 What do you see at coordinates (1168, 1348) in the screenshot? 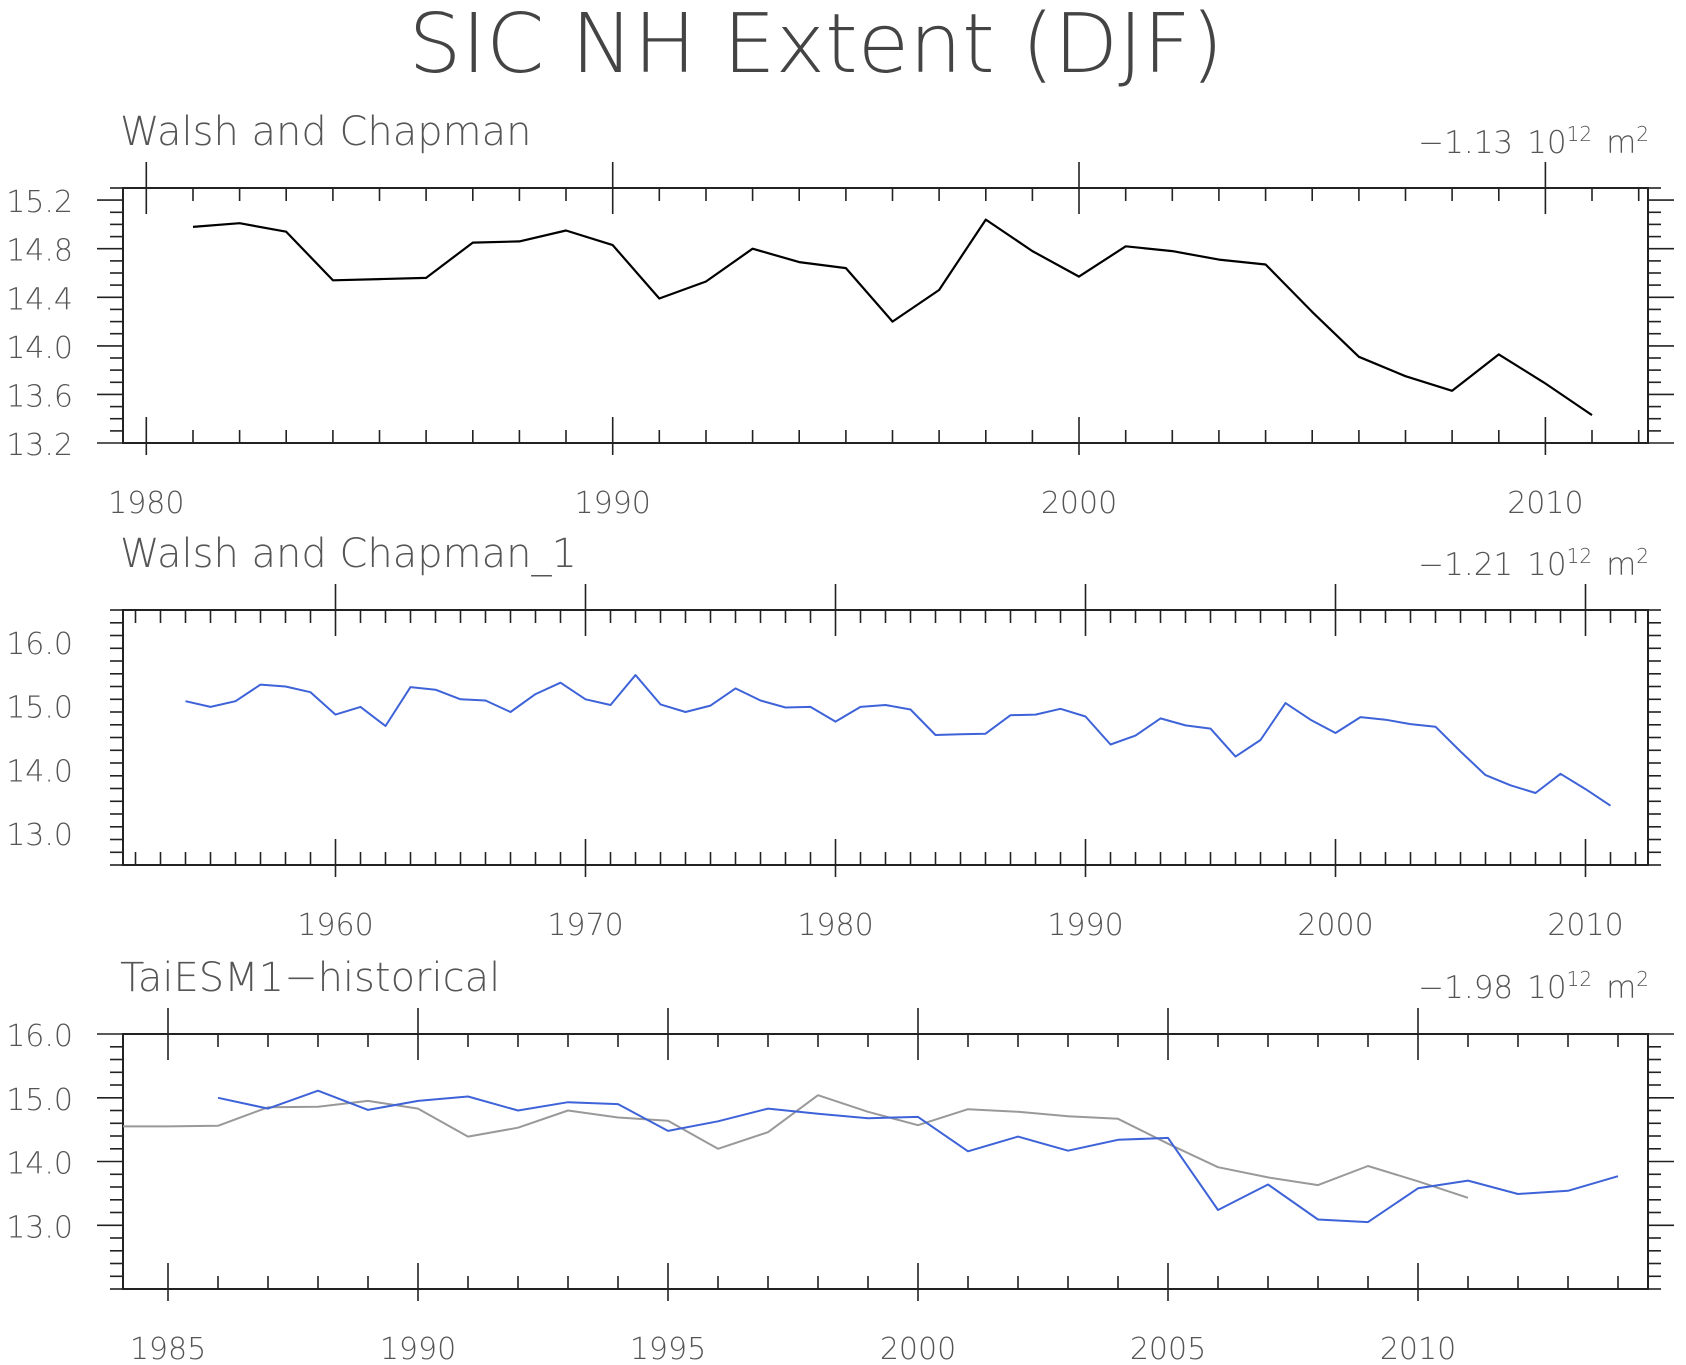
I see `x-tick-label: 2005` at bounding box center [1168, 1348].